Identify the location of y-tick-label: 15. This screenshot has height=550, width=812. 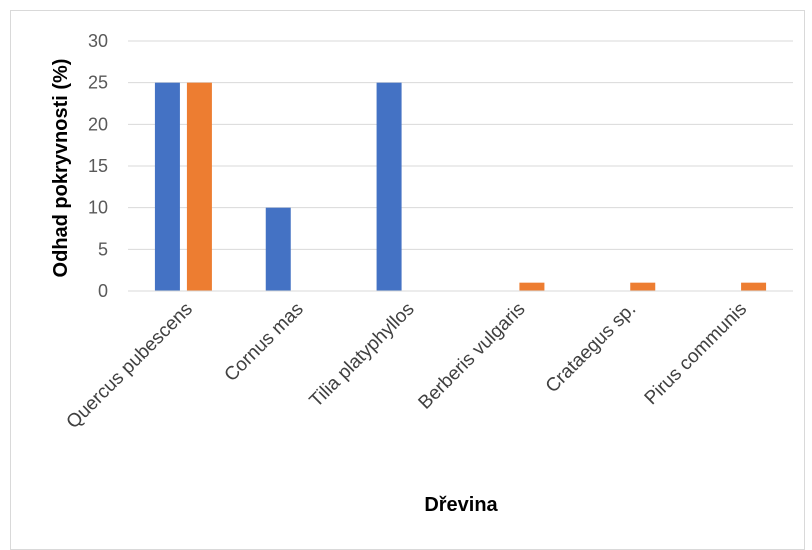
(98, 166).